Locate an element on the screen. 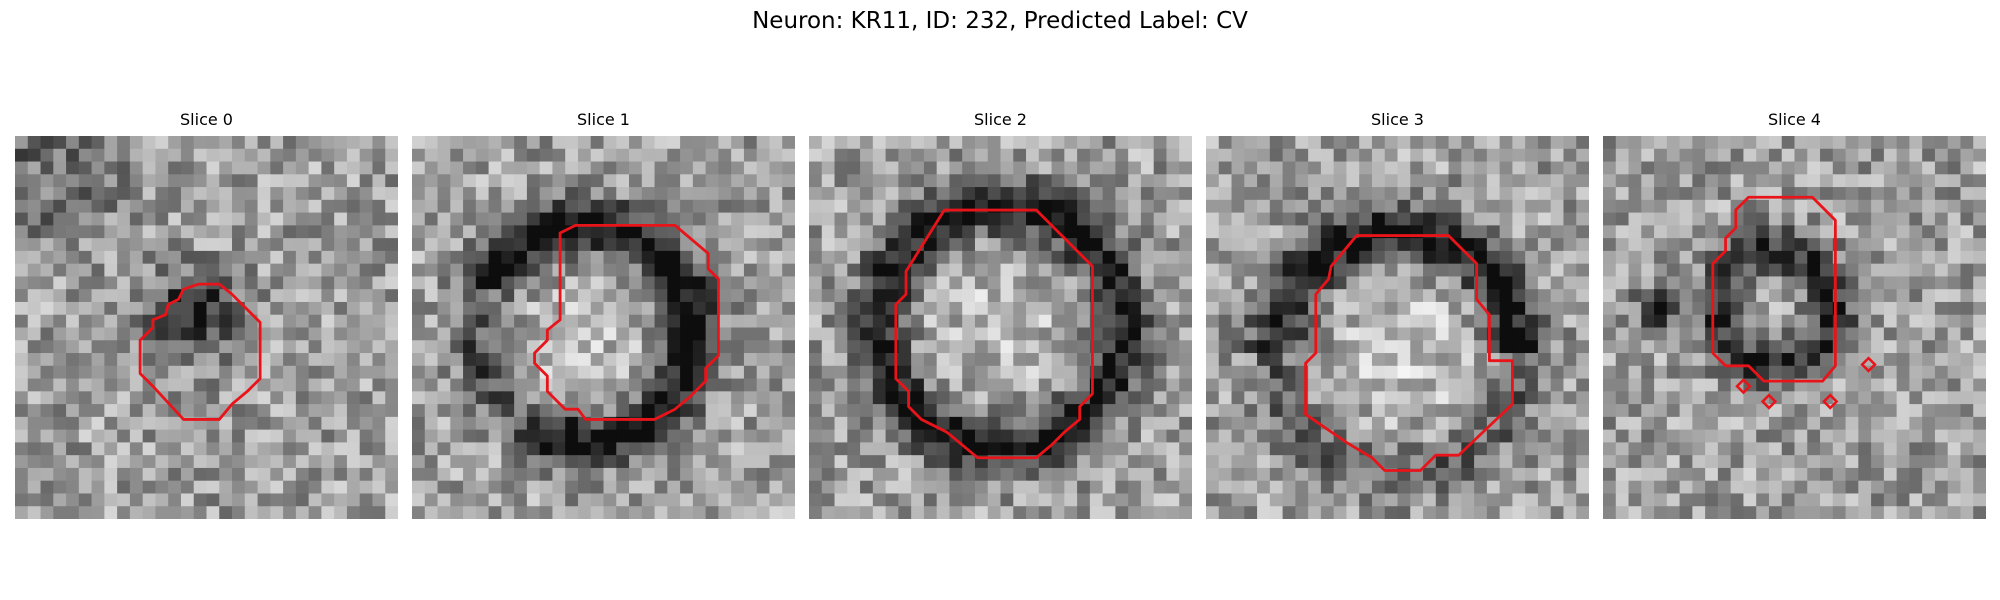  slice-title-4: Slice 4 is located at coordinates (1794, 122).